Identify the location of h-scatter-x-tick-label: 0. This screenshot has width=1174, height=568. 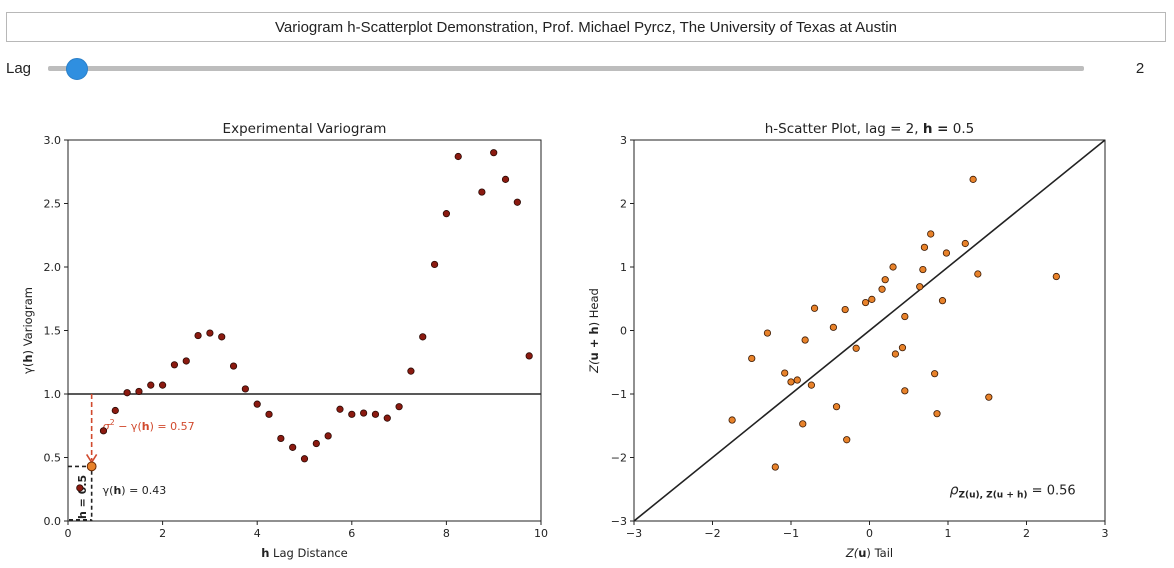
(869, 533).